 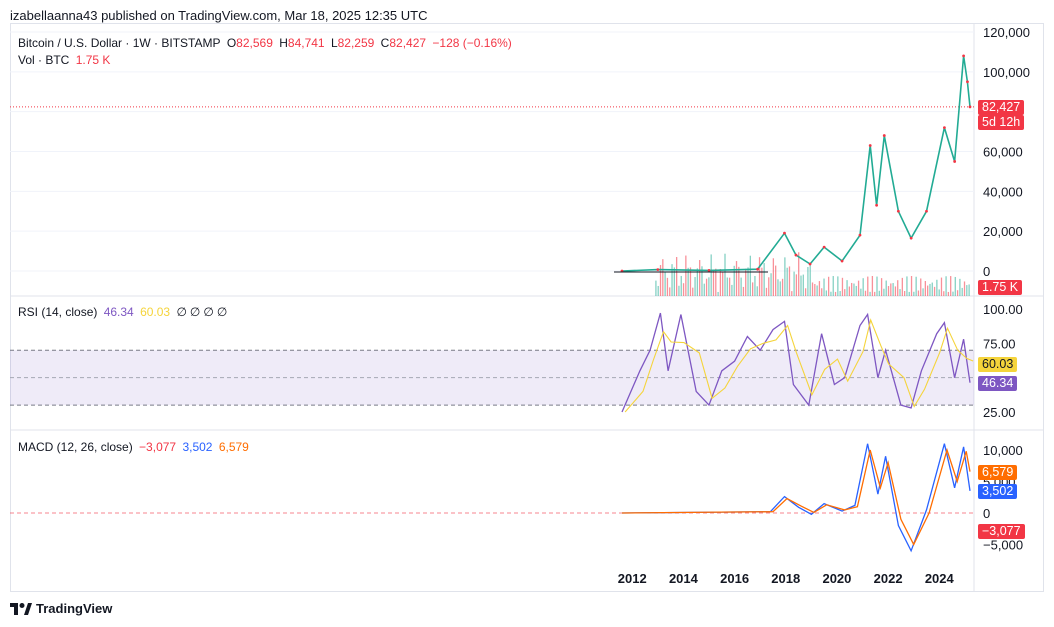 I want to click on x-tick-label: 2020, so click(x=836, y=578).